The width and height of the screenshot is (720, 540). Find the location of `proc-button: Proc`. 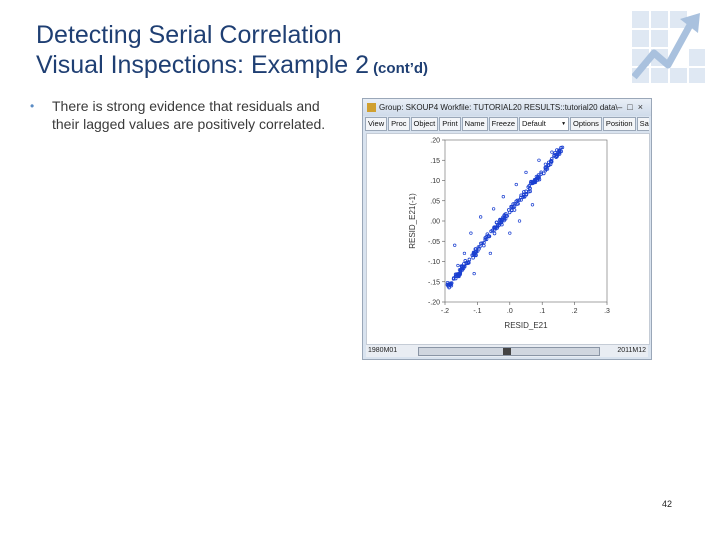

proc-button: Proc is located at coordinates (399, 124).